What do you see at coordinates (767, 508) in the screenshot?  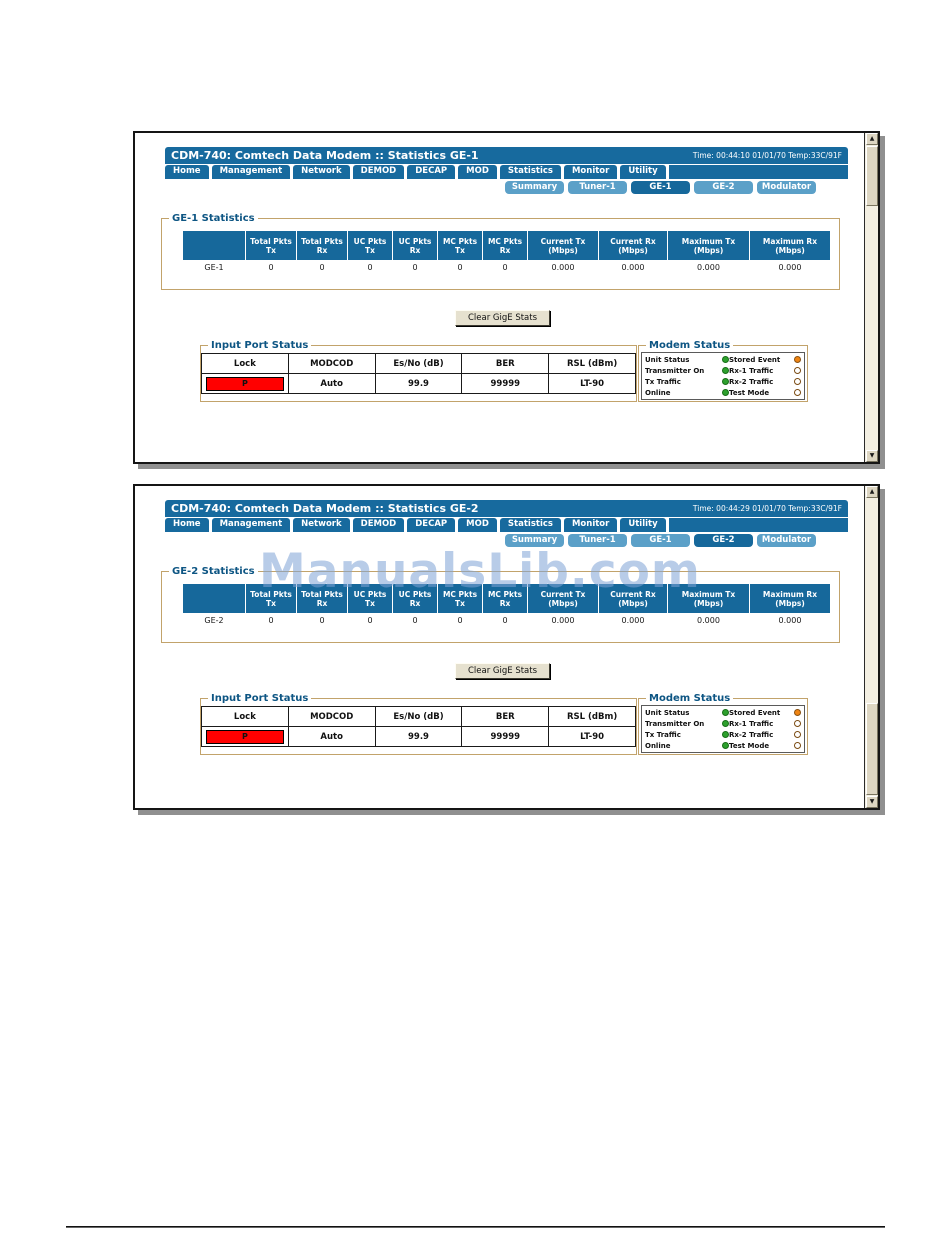 I see `time-temp-status: Time: 00:44:29 01/01/70 Temp:33C/91F` at bounding box center [767, 508].